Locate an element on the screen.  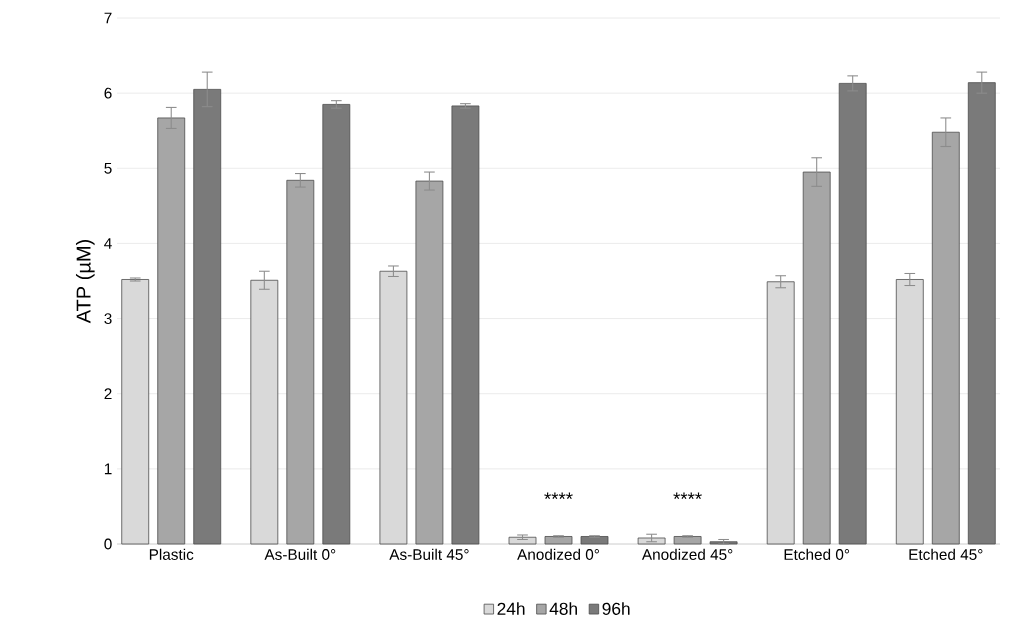
x-tick-label: Etched 45° is located at coordinates (946, 554).